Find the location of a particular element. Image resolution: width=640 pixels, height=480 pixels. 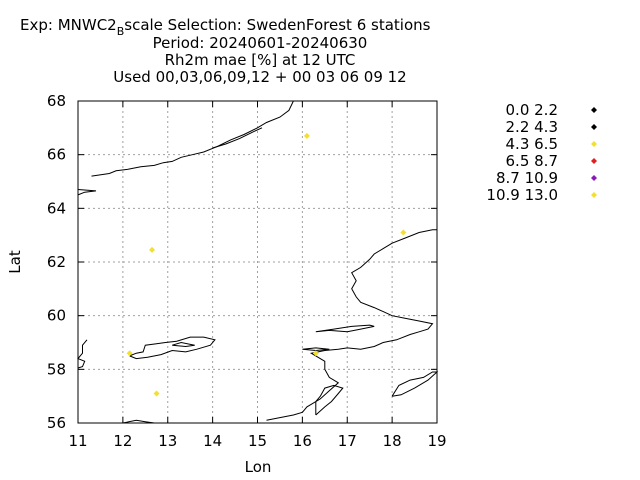

legend-label: 8.7 10.9 is located at coordinates (527, 178).